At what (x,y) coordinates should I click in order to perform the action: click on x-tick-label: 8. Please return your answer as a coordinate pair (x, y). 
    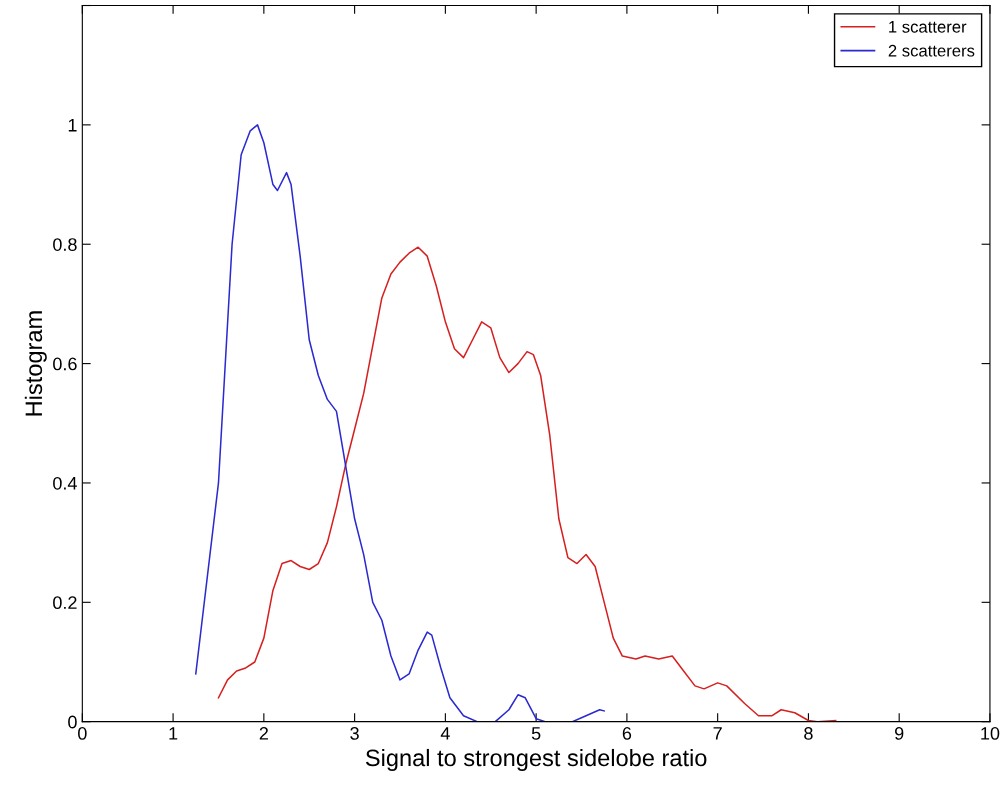
    Looking at the image, I should click on (808, 733).